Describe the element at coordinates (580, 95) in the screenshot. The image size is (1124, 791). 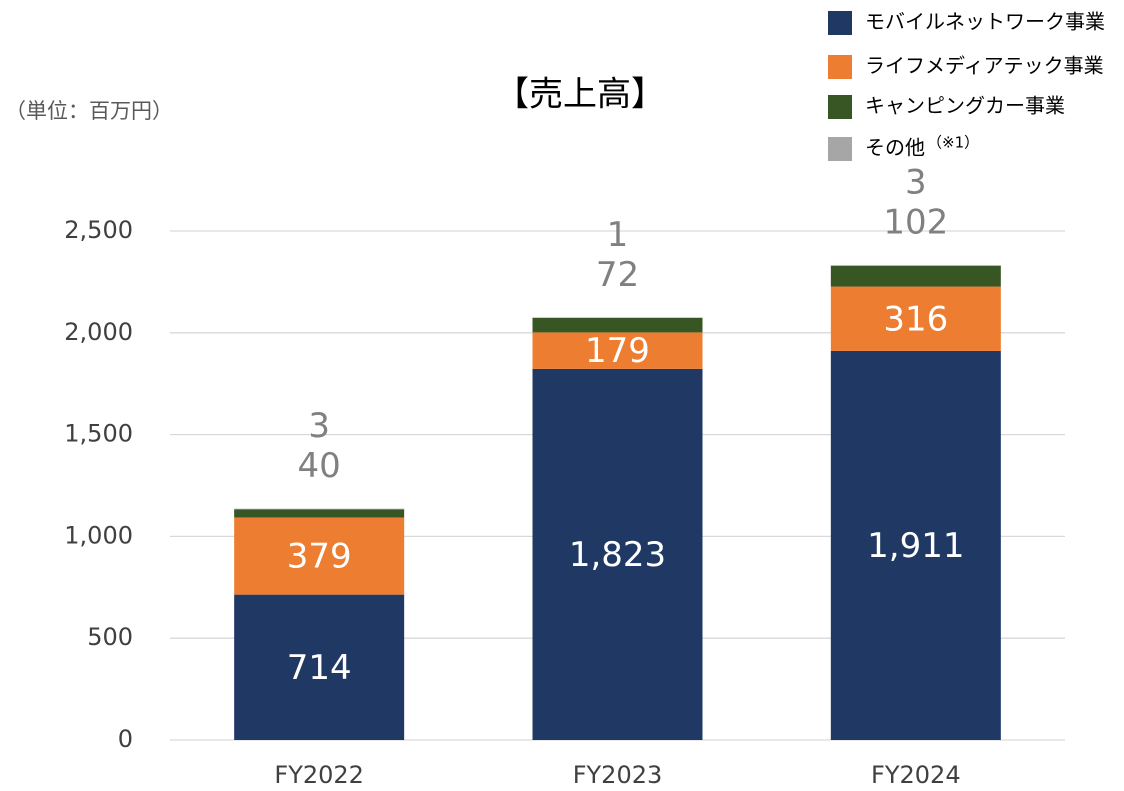
I see `chart-title: 【売上高】` at that location.